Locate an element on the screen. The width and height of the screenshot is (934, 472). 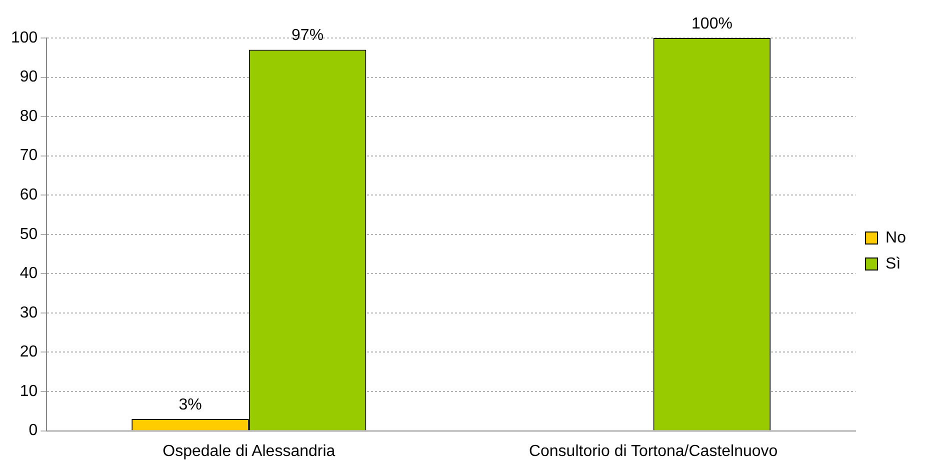
y-tick-label: 90 is located at coordinates (29, 77).